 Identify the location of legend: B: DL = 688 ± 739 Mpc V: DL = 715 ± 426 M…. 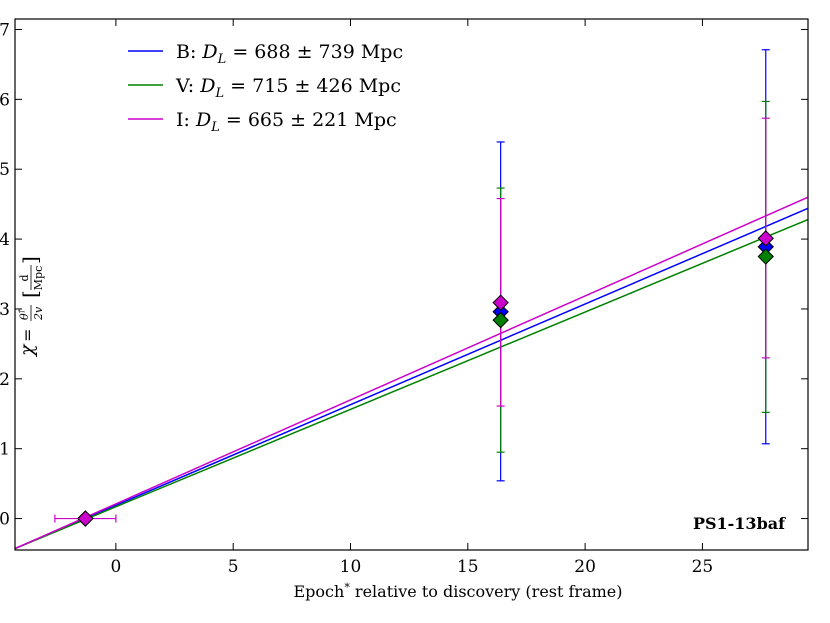
(265, 88).